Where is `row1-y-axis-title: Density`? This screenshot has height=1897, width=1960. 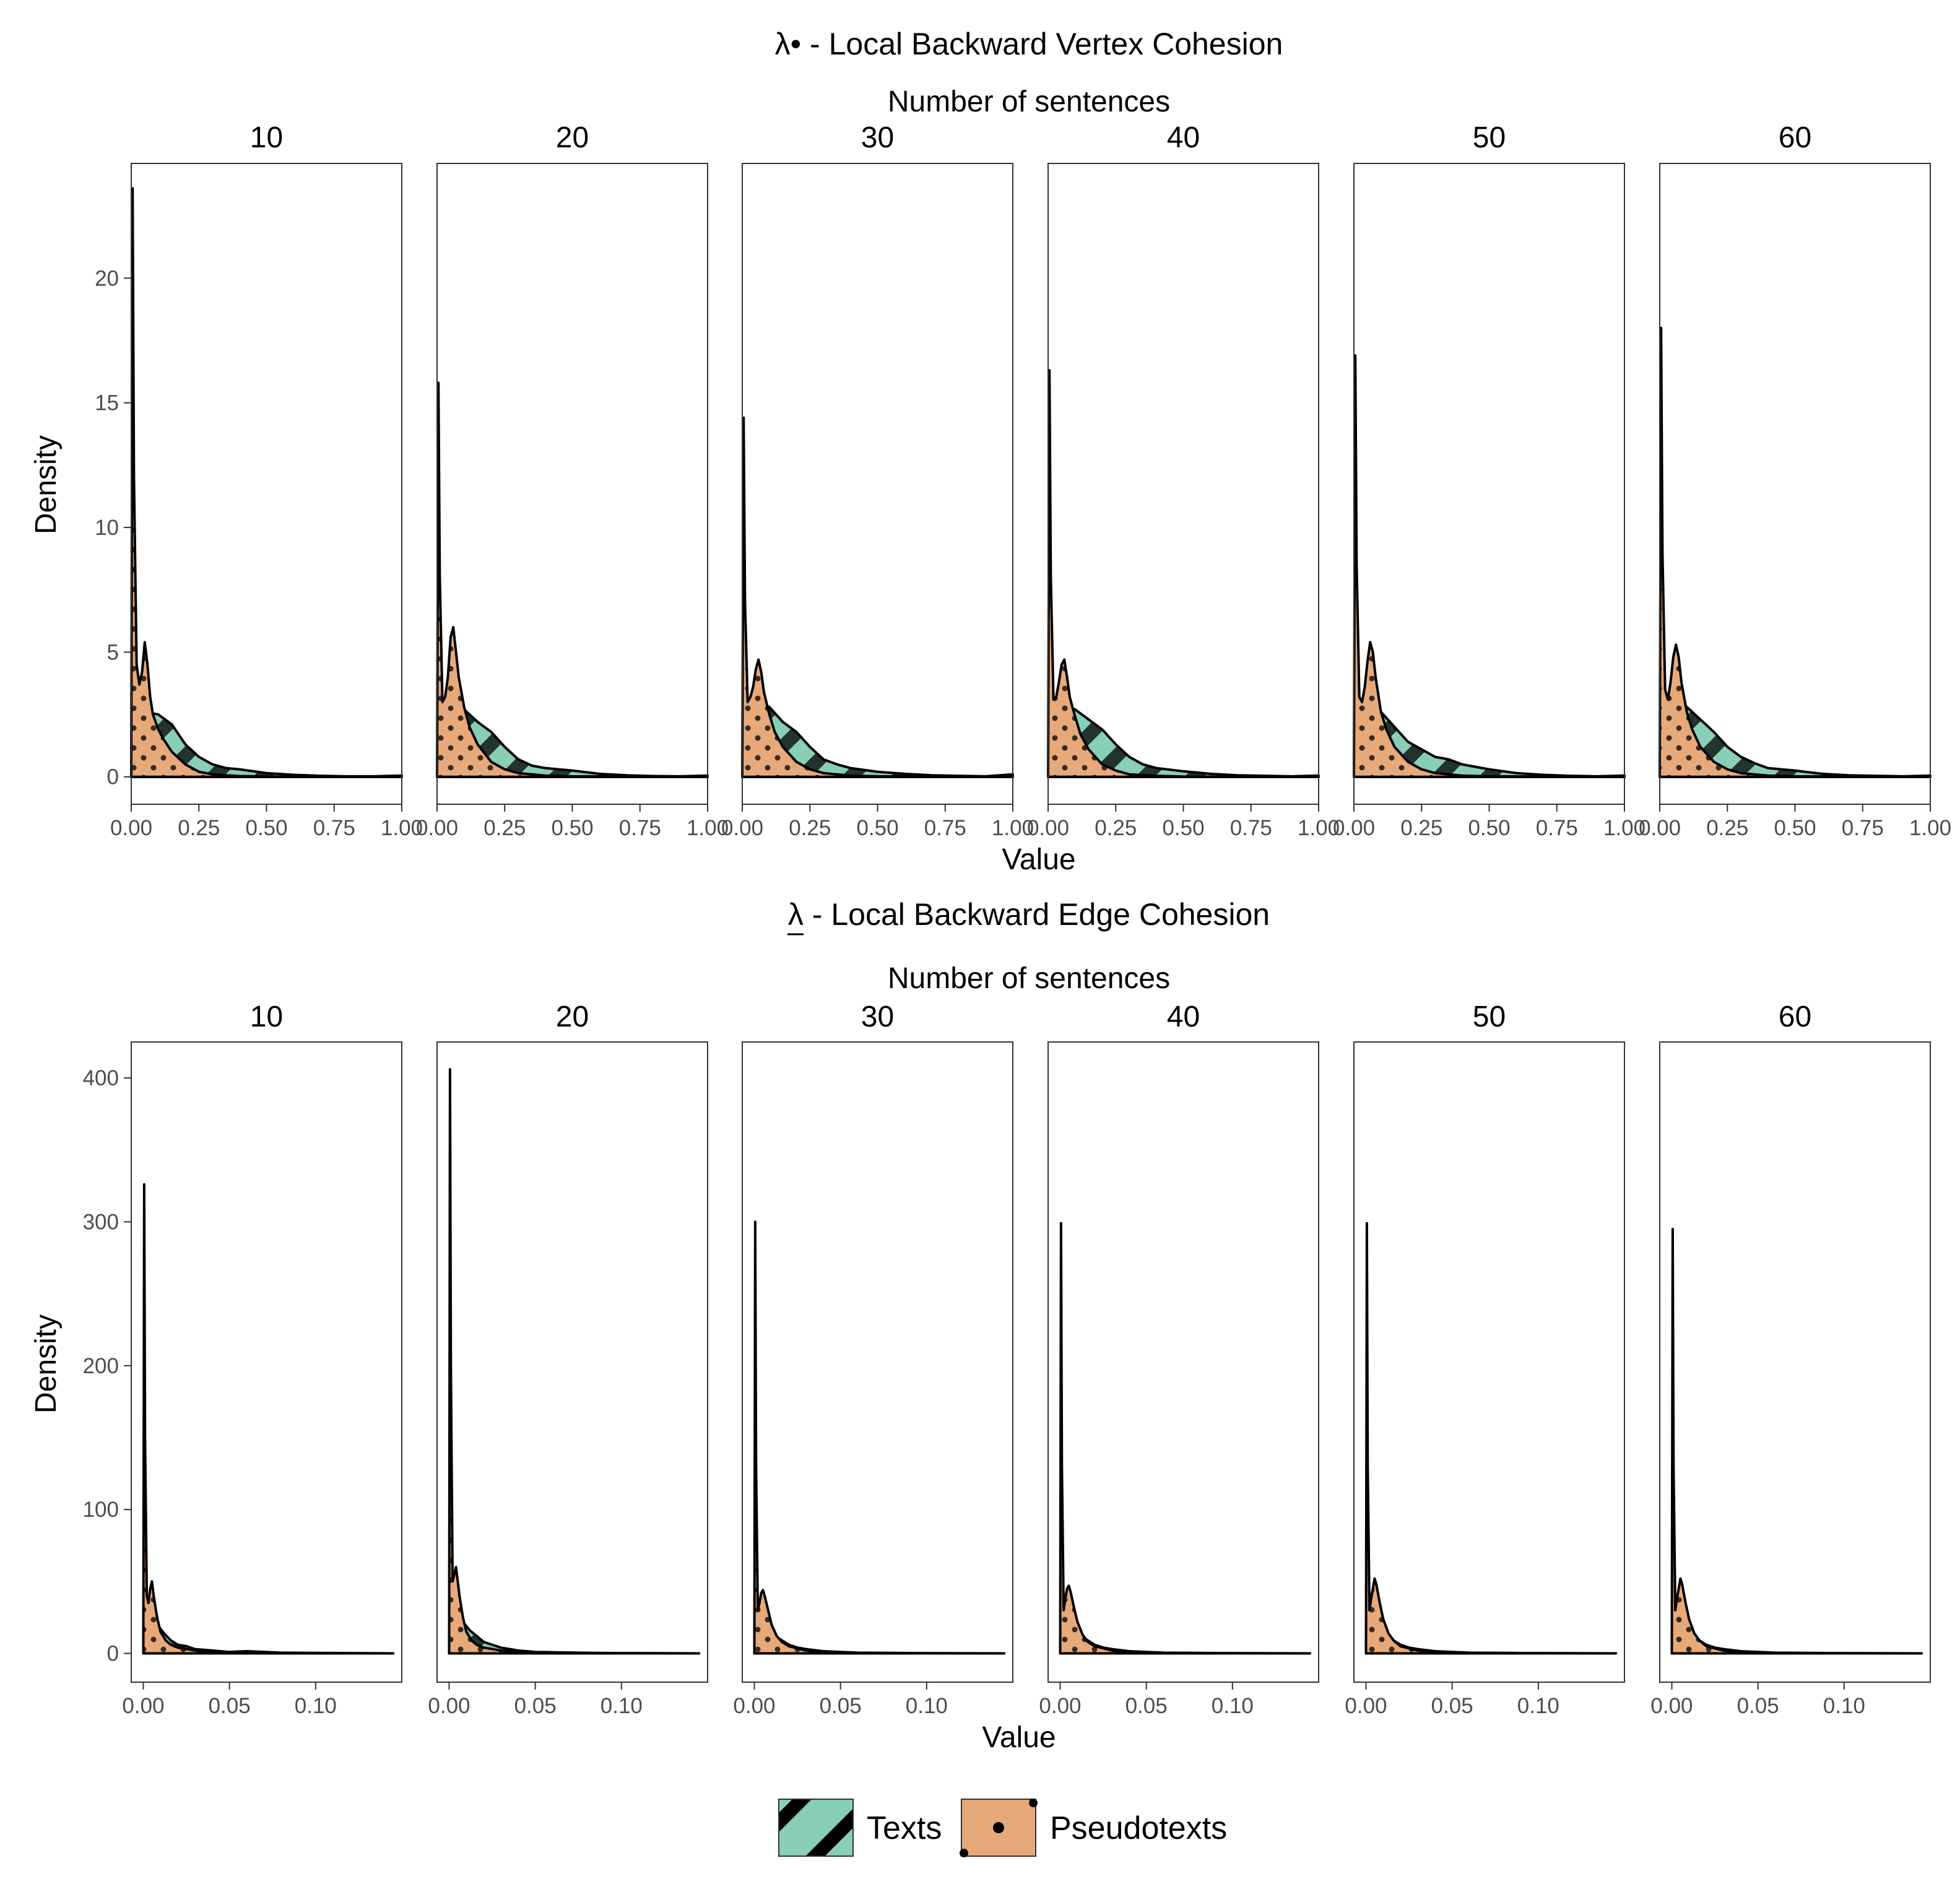
row1-y-axis-title: Density is located at coordinates (46, 484).